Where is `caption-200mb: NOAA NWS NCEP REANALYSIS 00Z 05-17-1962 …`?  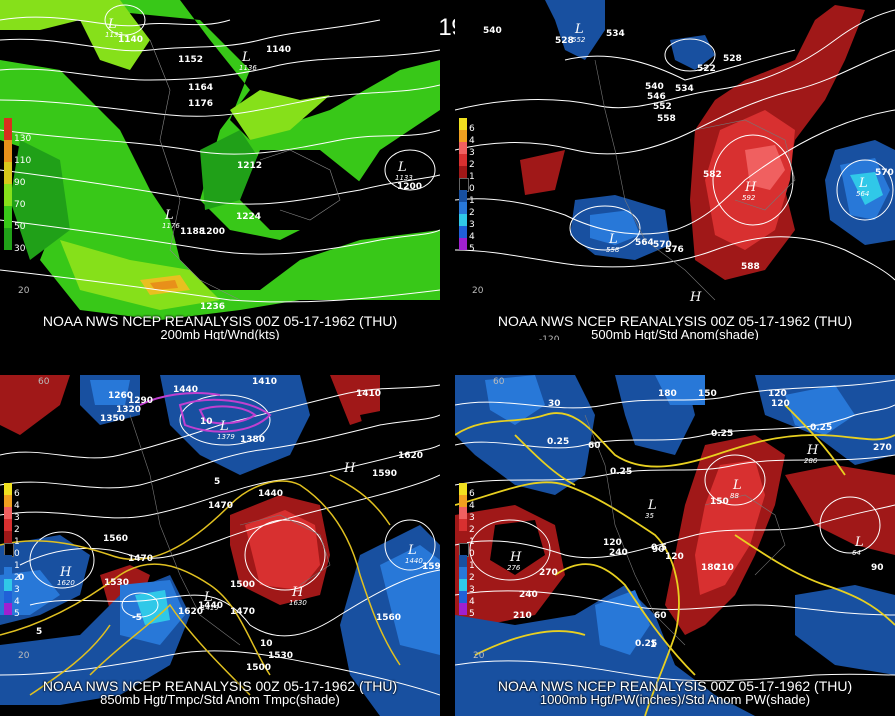 caption-200mb: NOAA NWS NCEP REANALYSIS 00Z 05-17-1962 … is located at coordinates (220, 326).